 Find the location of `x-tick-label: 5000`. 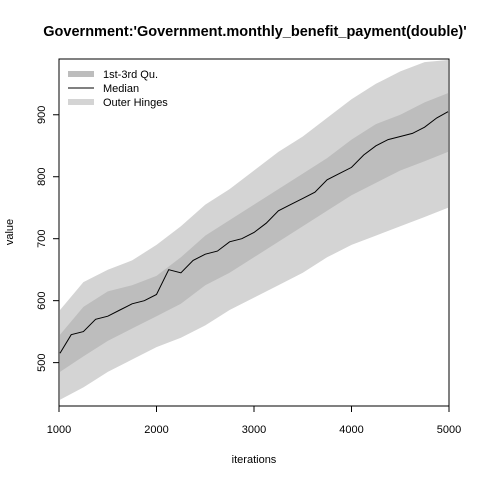

x-tick-label: 5000 is located at coordinates (449, 430).